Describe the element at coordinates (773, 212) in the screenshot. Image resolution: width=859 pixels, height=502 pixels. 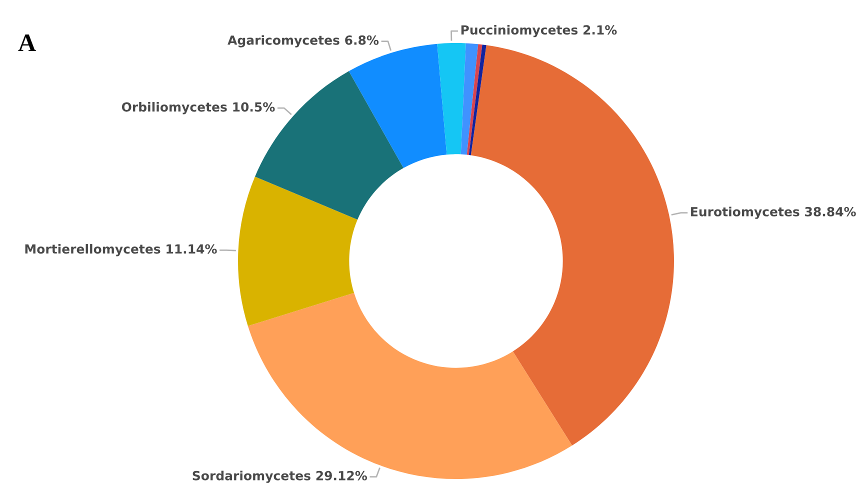
I see `slice-label: Eurotiomycetes 38.84%` at that location.